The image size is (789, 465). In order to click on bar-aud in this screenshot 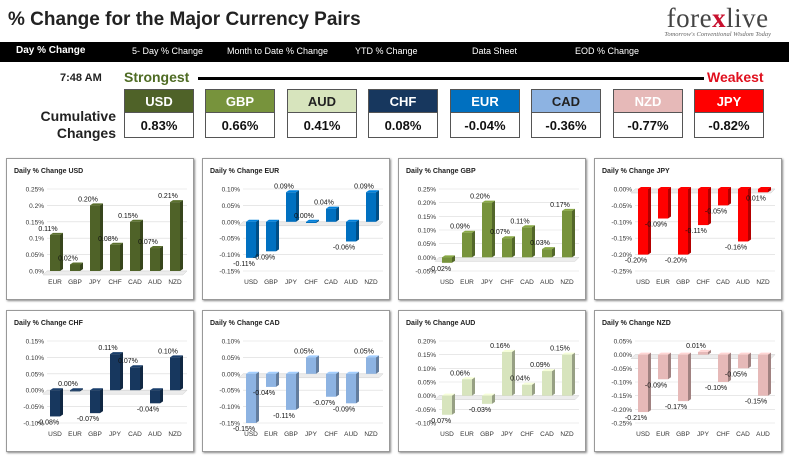, I will do `click(548, 252)`.